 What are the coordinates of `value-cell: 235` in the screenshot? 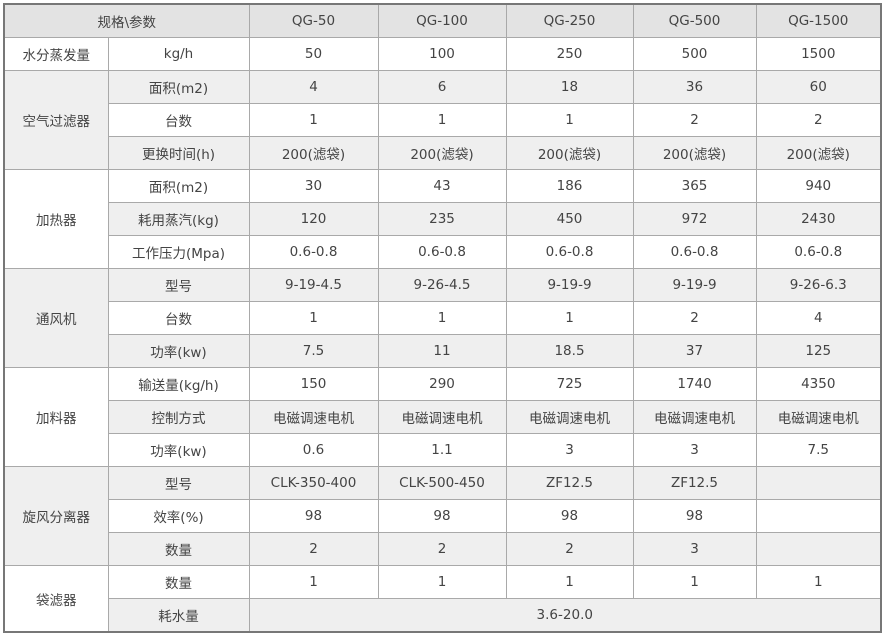 It's located at (442, 219).